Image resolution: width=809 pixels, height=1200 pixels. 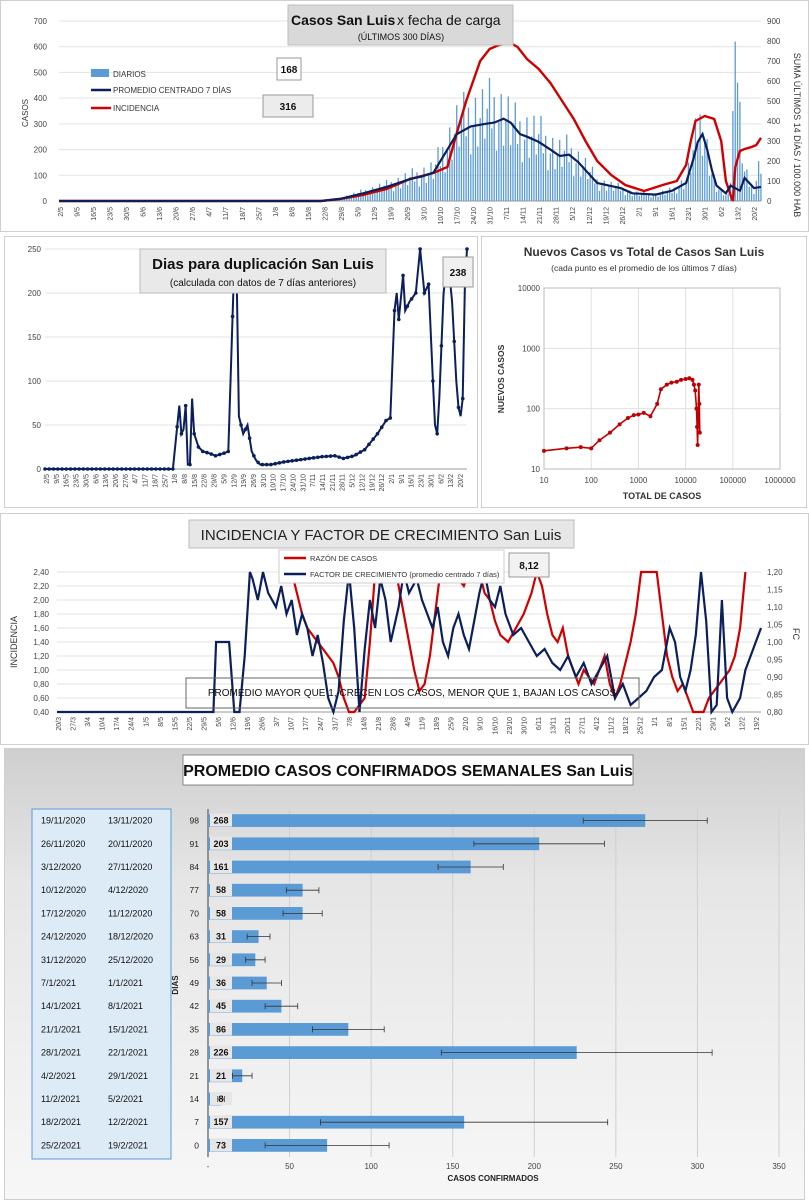 What do you see at coordinates (474, 216) in the screenshot?
I see `casos-xtick: 24/10` at bounding box center [474, 216].